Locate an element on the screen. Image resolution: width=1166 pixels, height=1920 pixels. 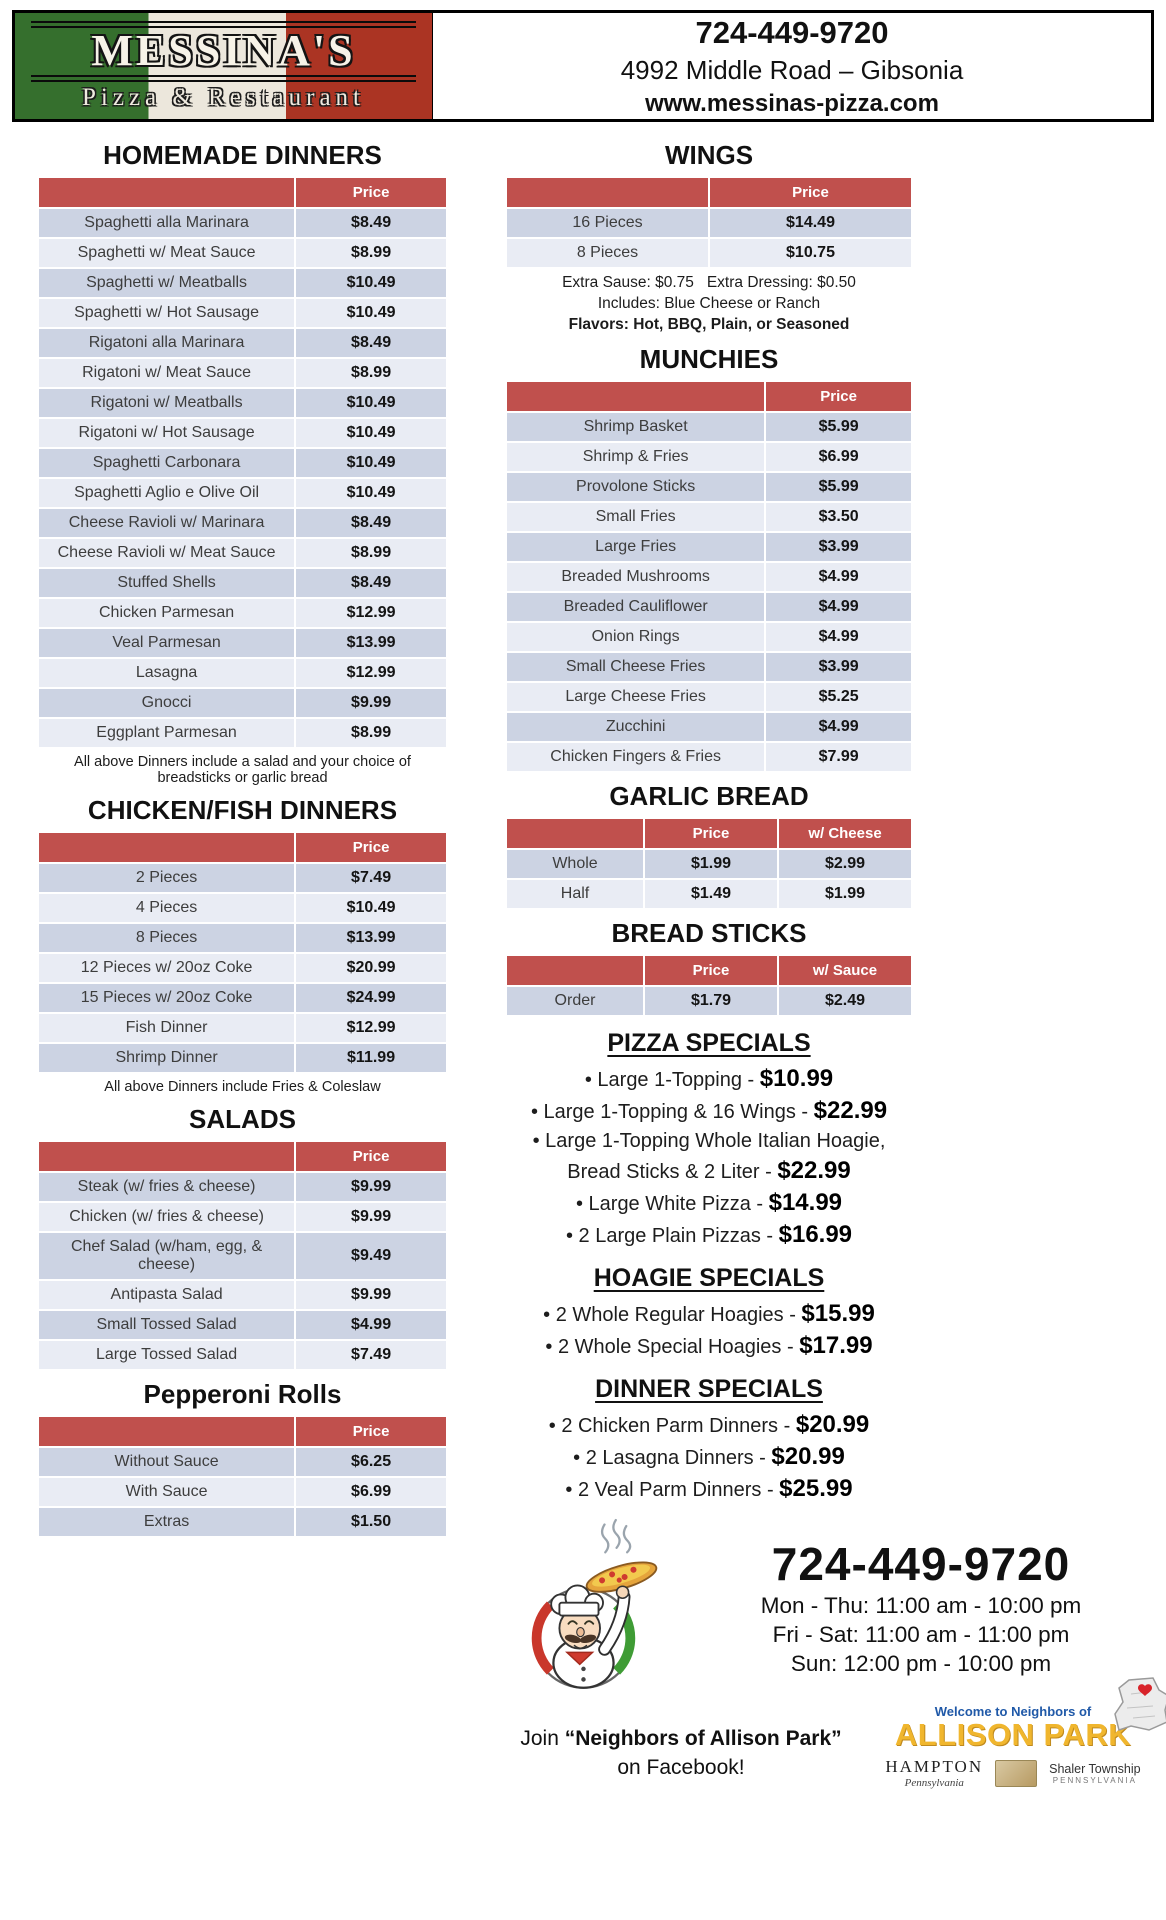
facebook-join-text: Join is located at coordinates (542, 1738).